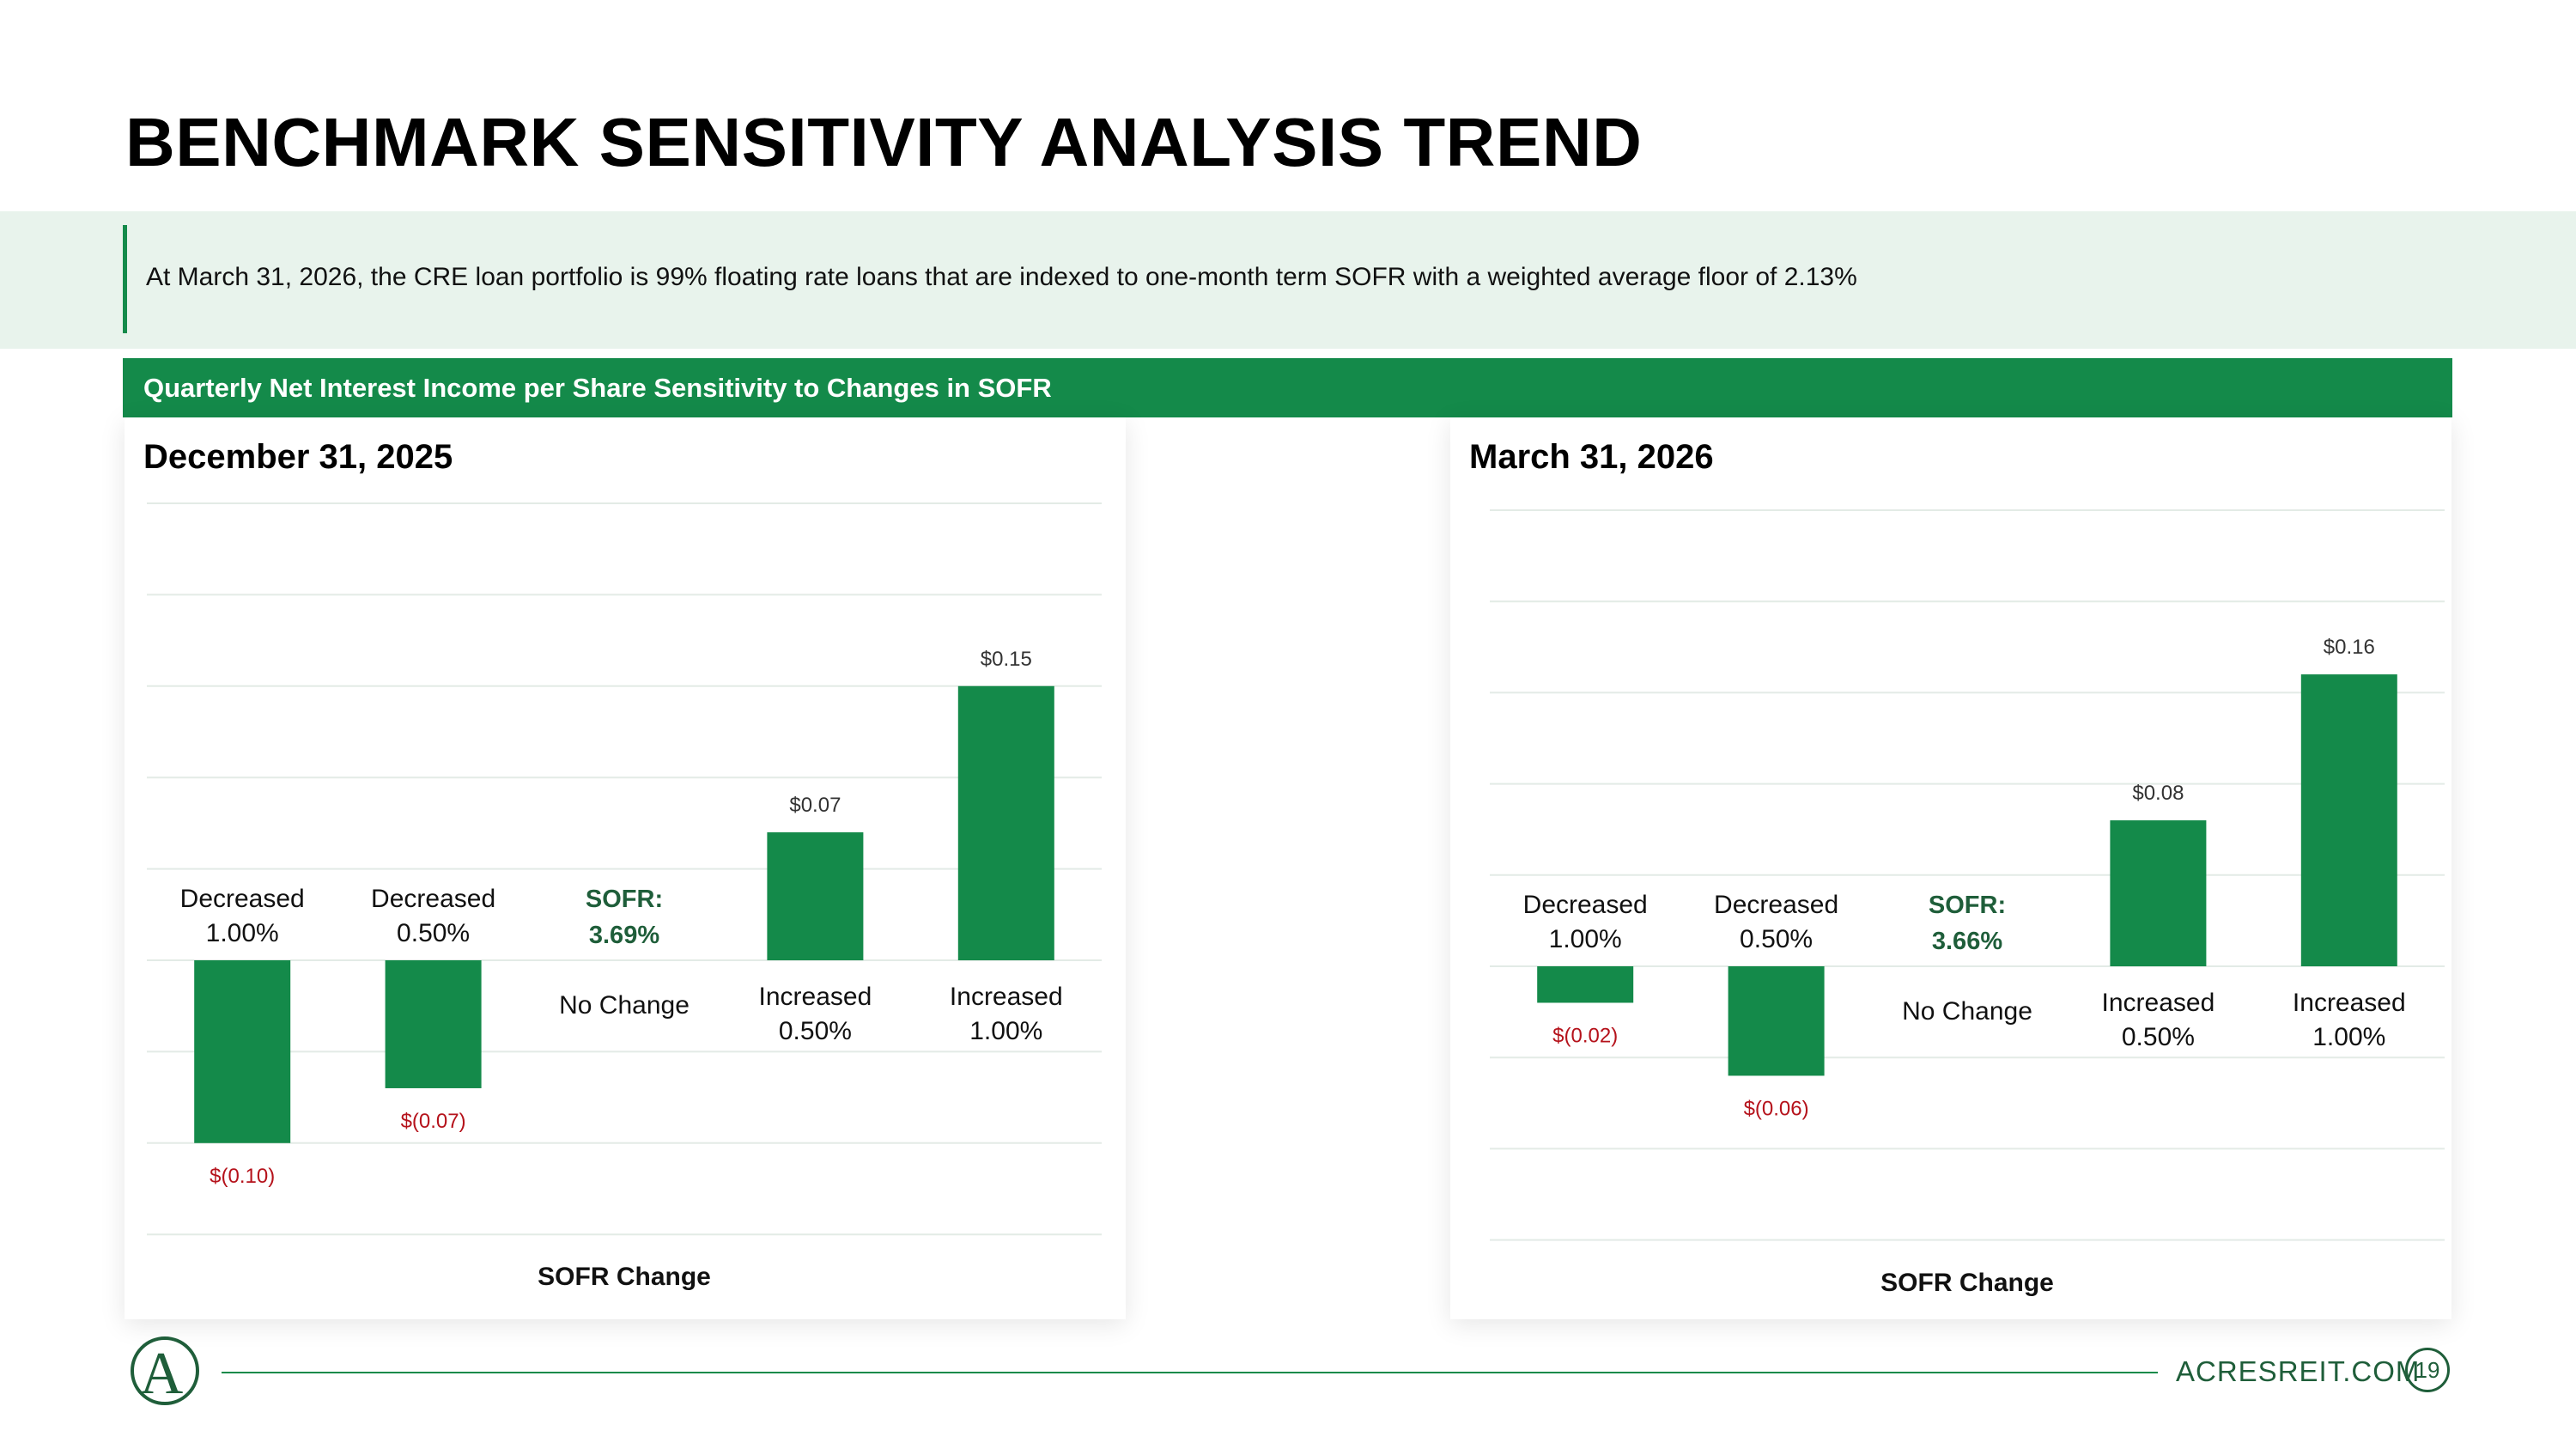 The height and width of the screenshot is (1449, 2576). Describe the element at coordinates (1777, 1108) in the screenshot. I see `data-label: $(0.06)` at that location.